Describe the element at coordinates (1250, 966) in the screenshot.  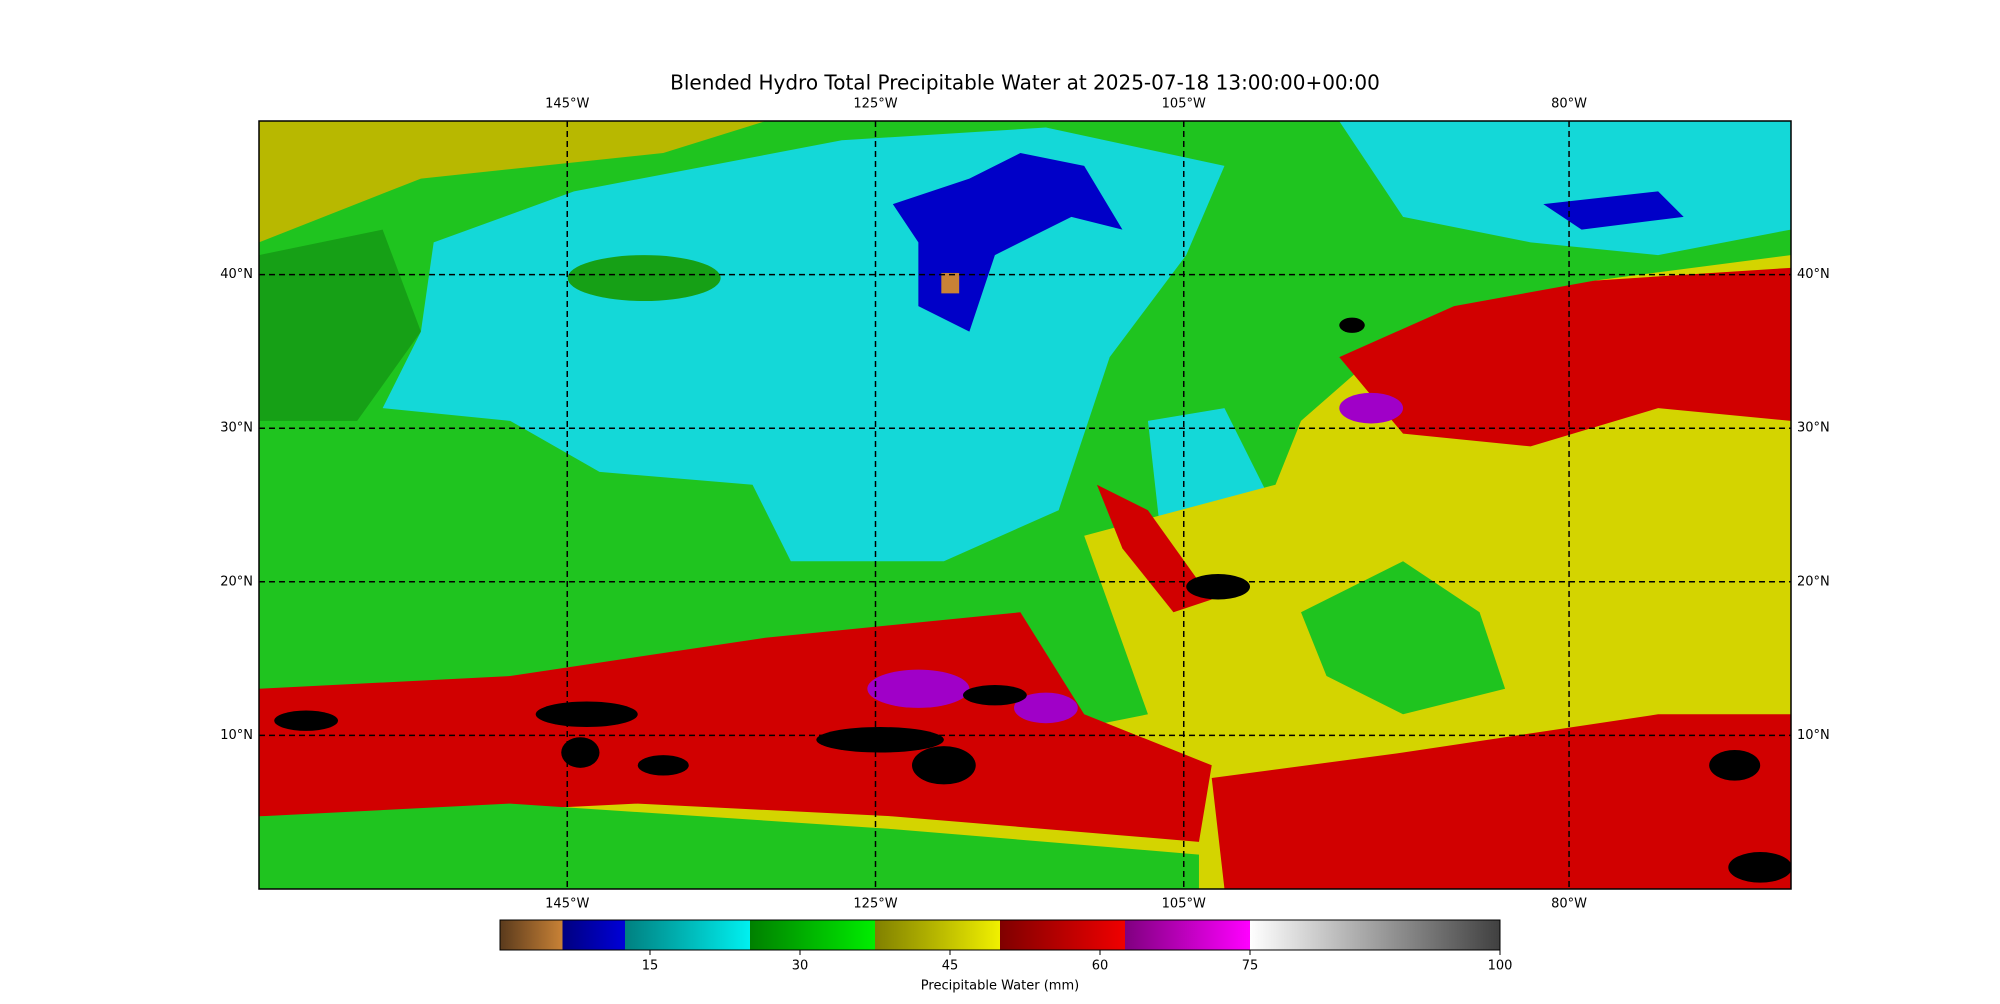
I see `colorbar-tick-label: 75` at that location.